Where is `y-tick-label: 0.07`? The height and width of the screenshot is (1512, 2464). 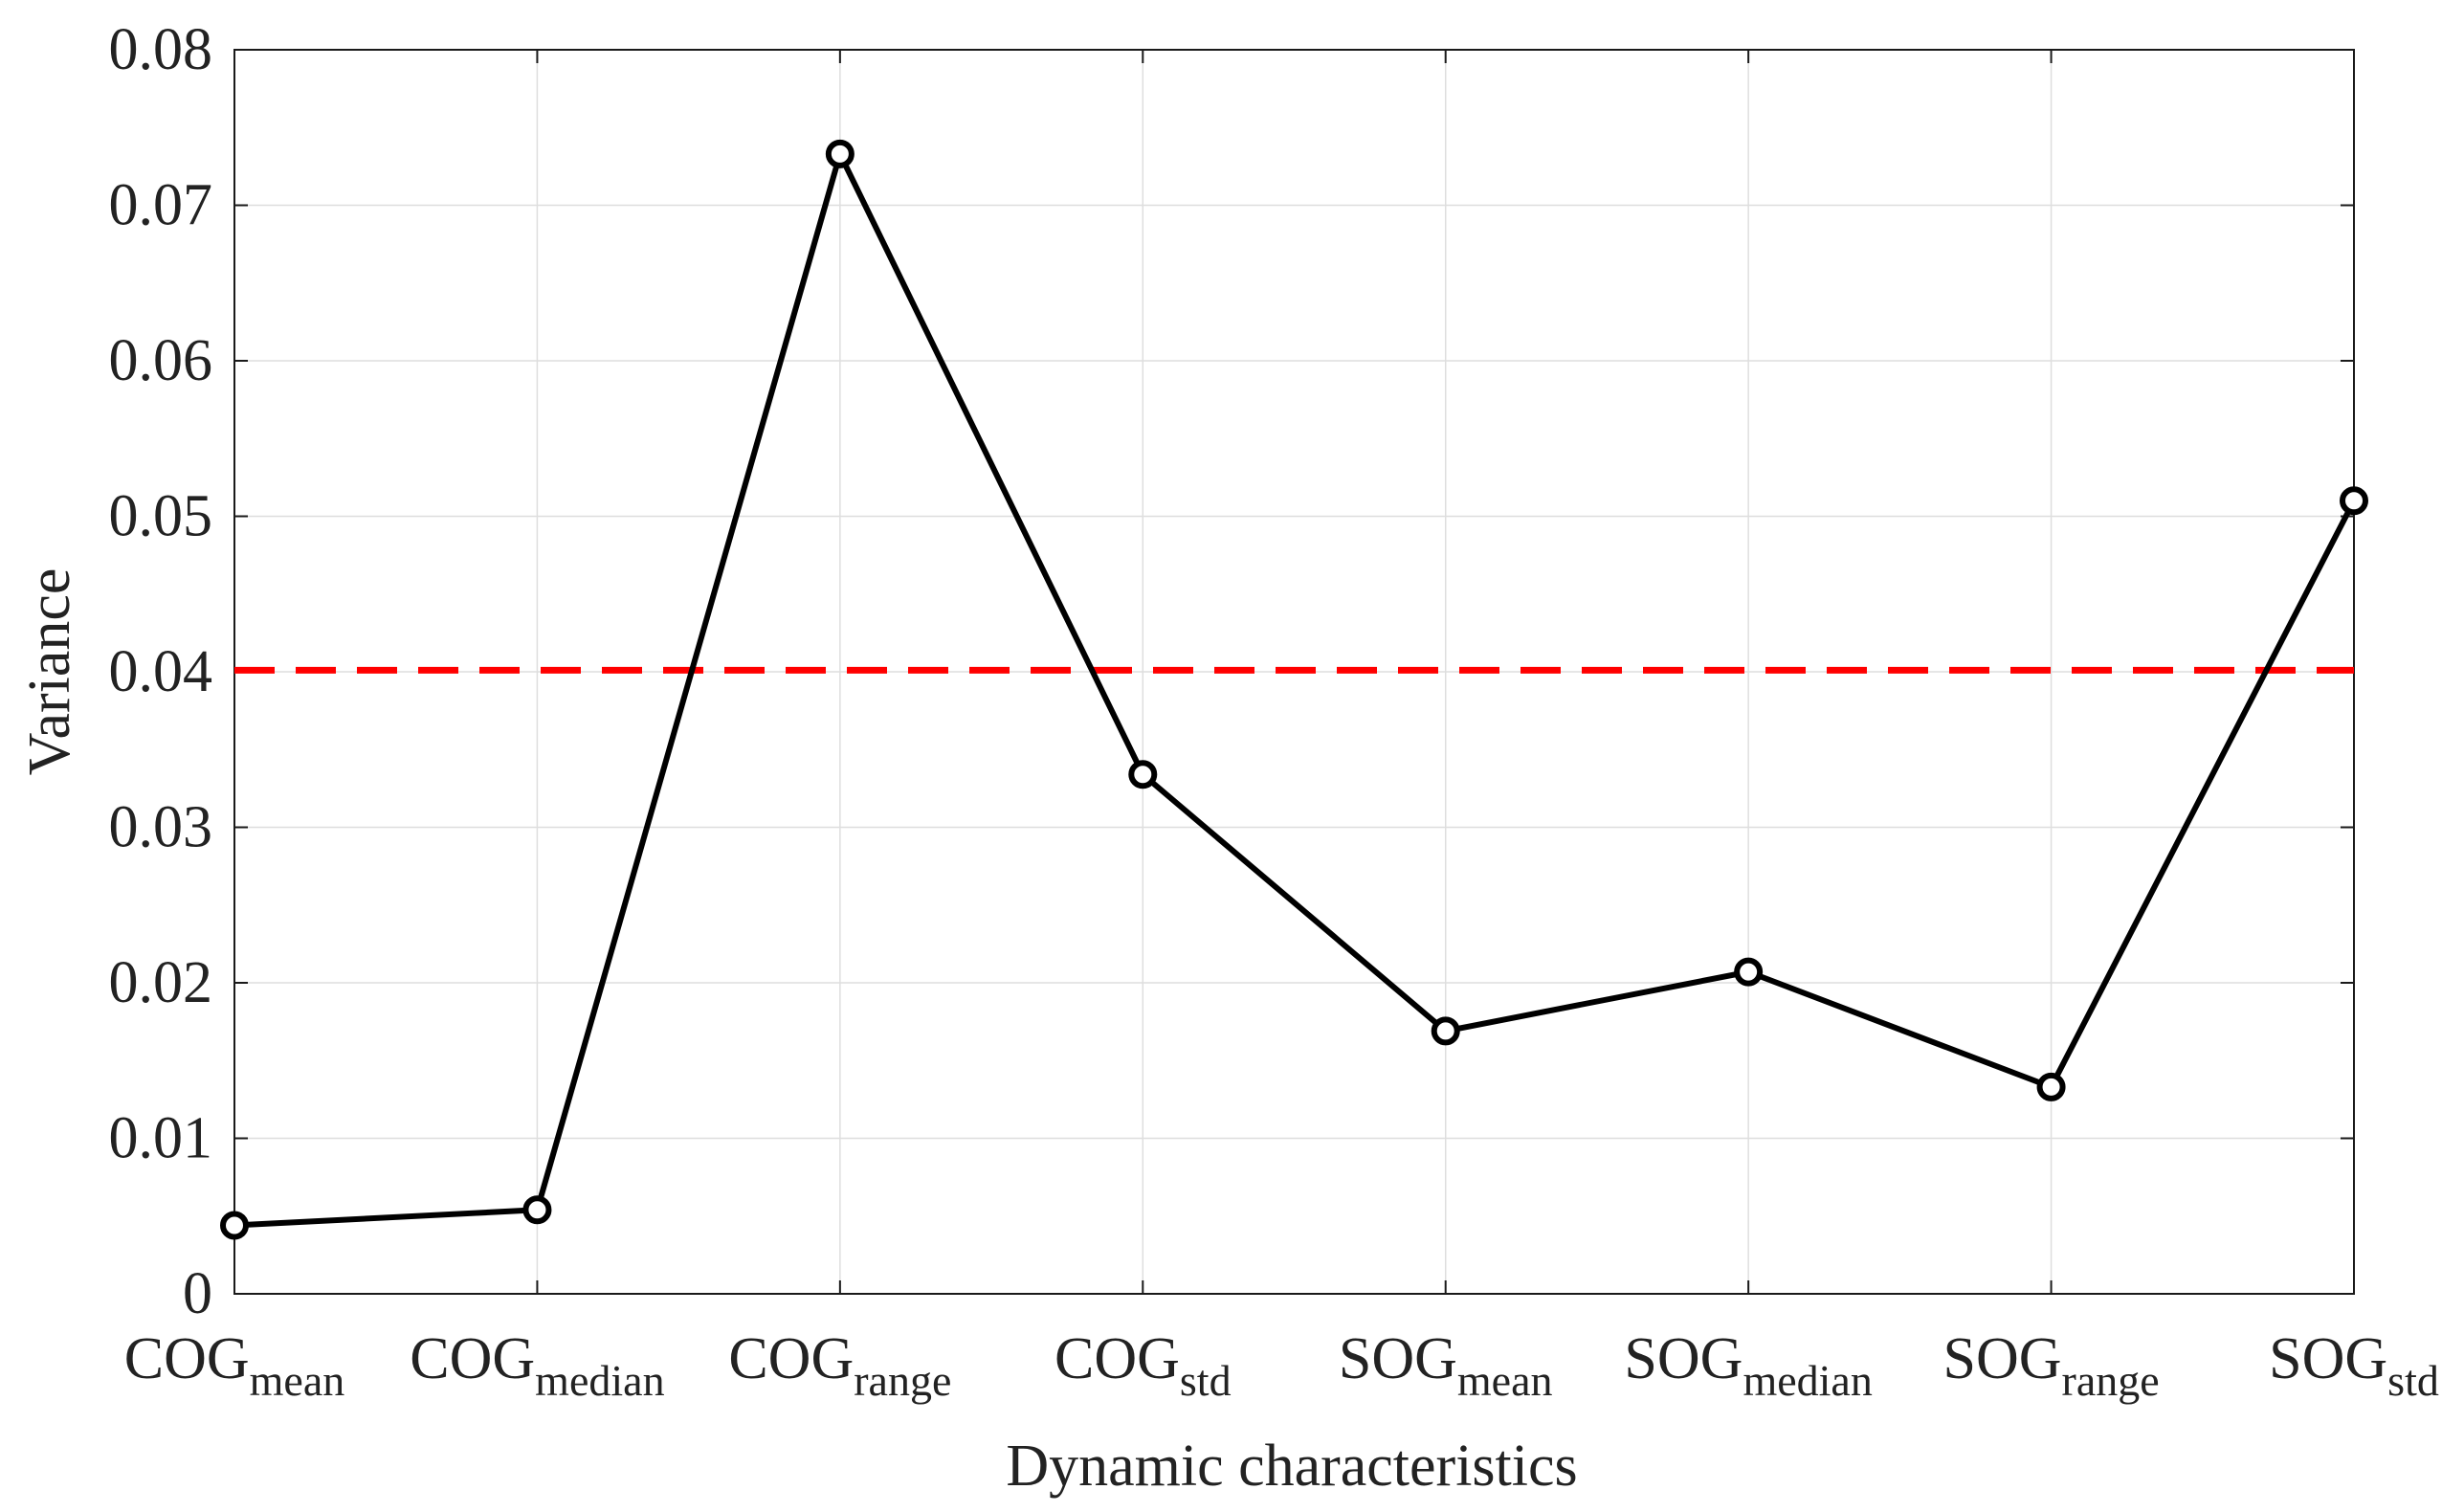
y-tick-label: 0.07 is located at coordinates (161, 205).